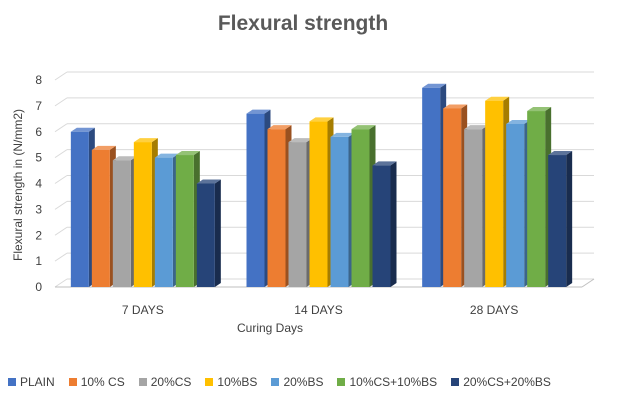  Describe the element at coordinates (38, 184) in the screenshot. I see `y-tick-label: 4` at that location.